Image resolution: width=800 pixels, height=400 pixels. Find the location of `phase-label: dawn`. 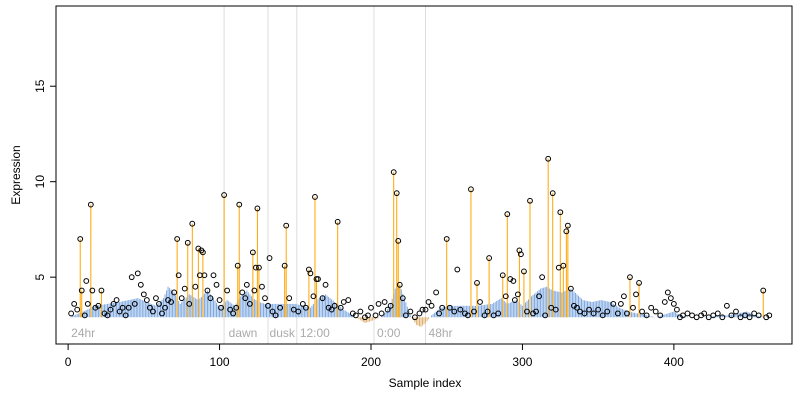

phase-label: dawn is located at coordinates (243, 333).